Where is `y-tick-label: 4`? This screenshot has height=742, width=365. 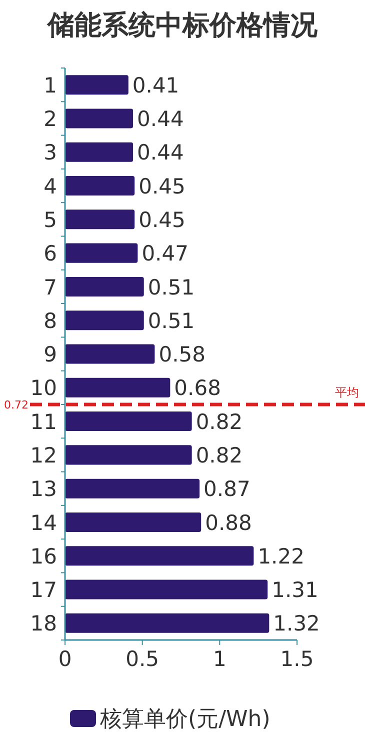
y-tick-label: 4 is located at coordinates (50, 186).